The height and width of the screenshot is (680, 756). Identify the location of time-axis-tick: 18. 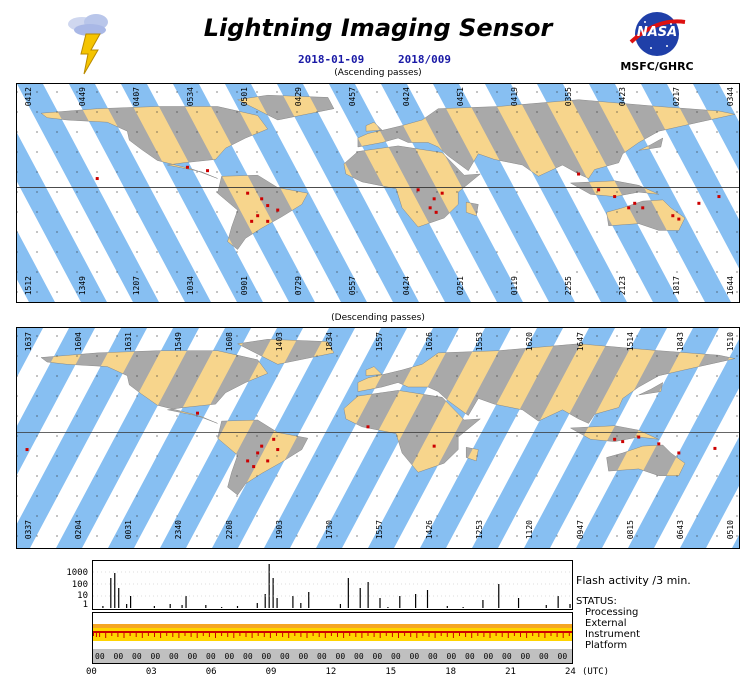
(451, 672).